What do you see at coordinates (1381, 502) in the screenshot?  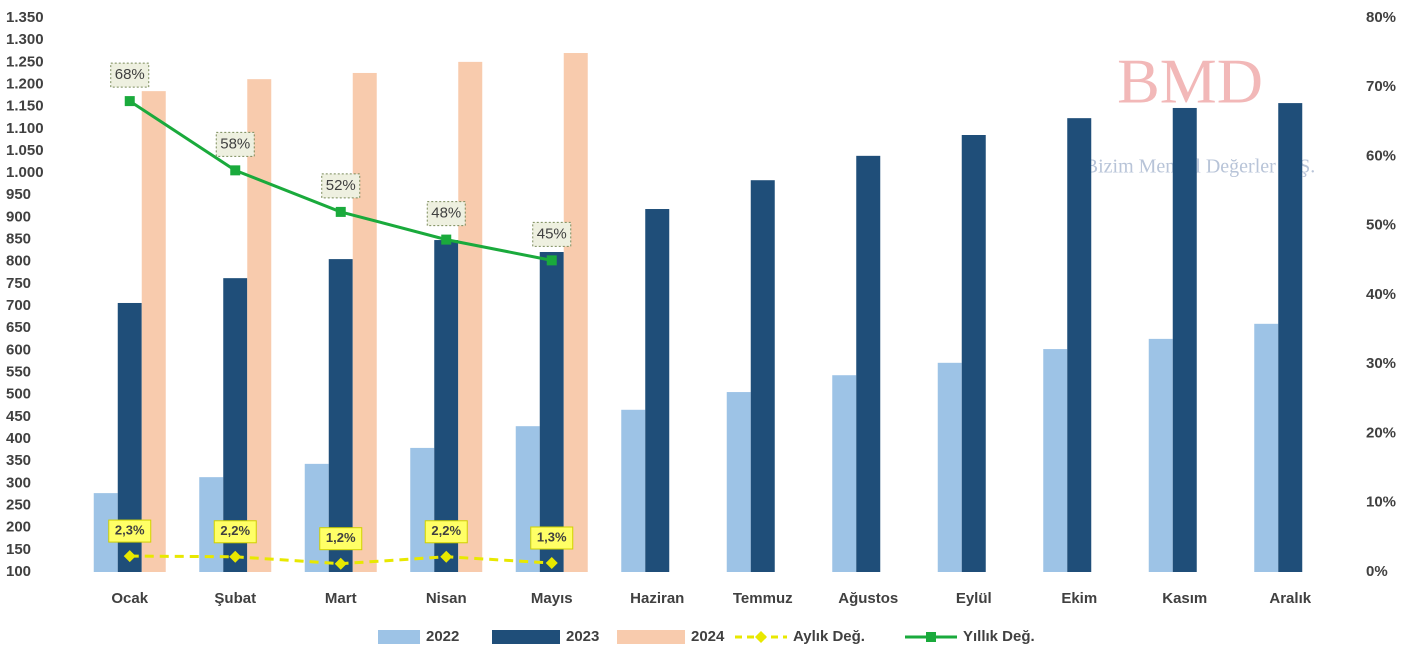 I see `y2-tick-label: 10%` at bounding box center [1381, 502].